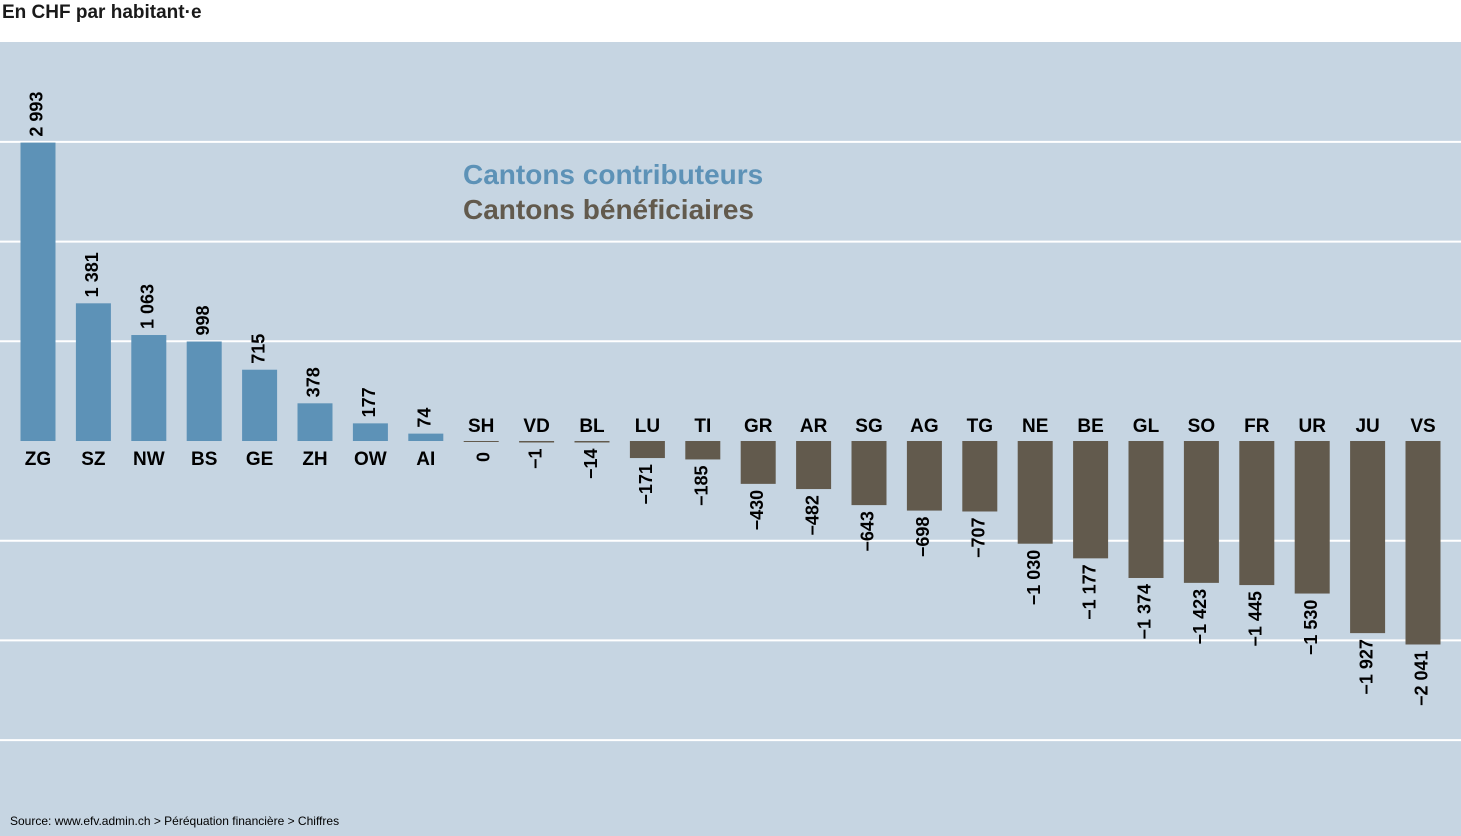 The image size is (1461, 836). What do you see at coordinates (592, 442) in the screenshot?
I see `bar-bl` at bounding box center [592, 442].